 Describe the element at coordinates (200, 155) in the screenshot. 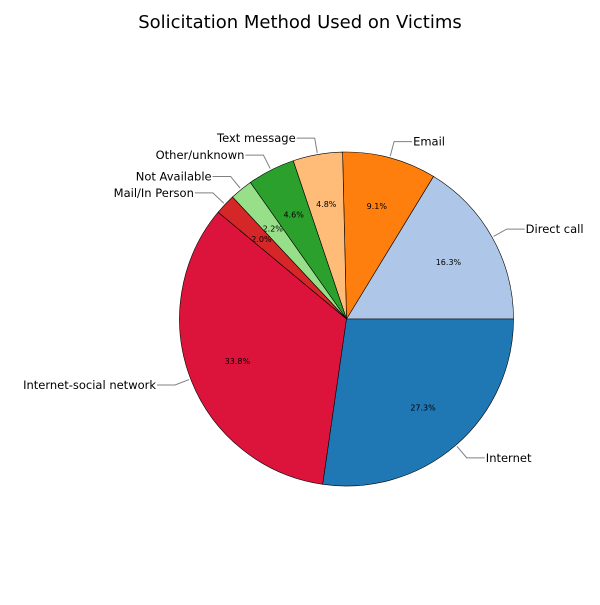

I see `slice-label-other-unknown: Other/unknown` at that location.